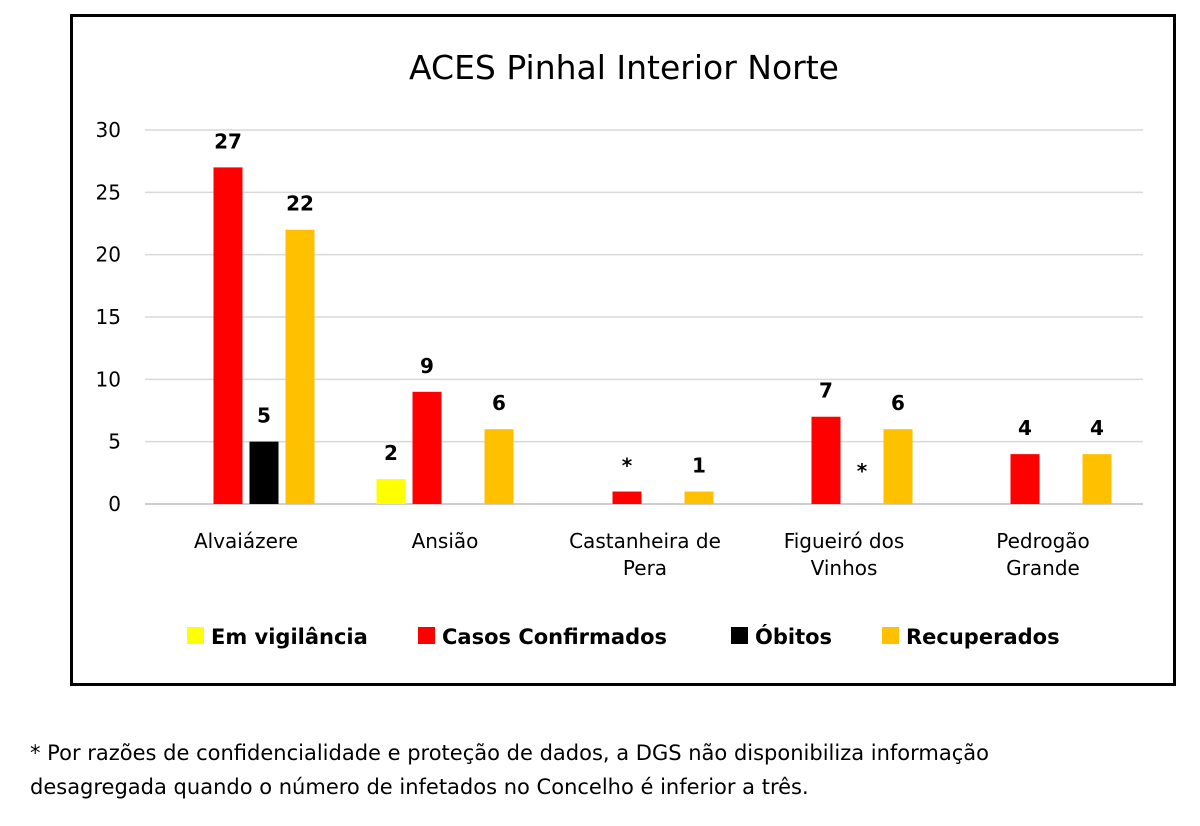  What do you see at coordinates (844, 541) in the screenshot?
I see `x-category-label: Figueiró dos` at bounding box center [844, 541].